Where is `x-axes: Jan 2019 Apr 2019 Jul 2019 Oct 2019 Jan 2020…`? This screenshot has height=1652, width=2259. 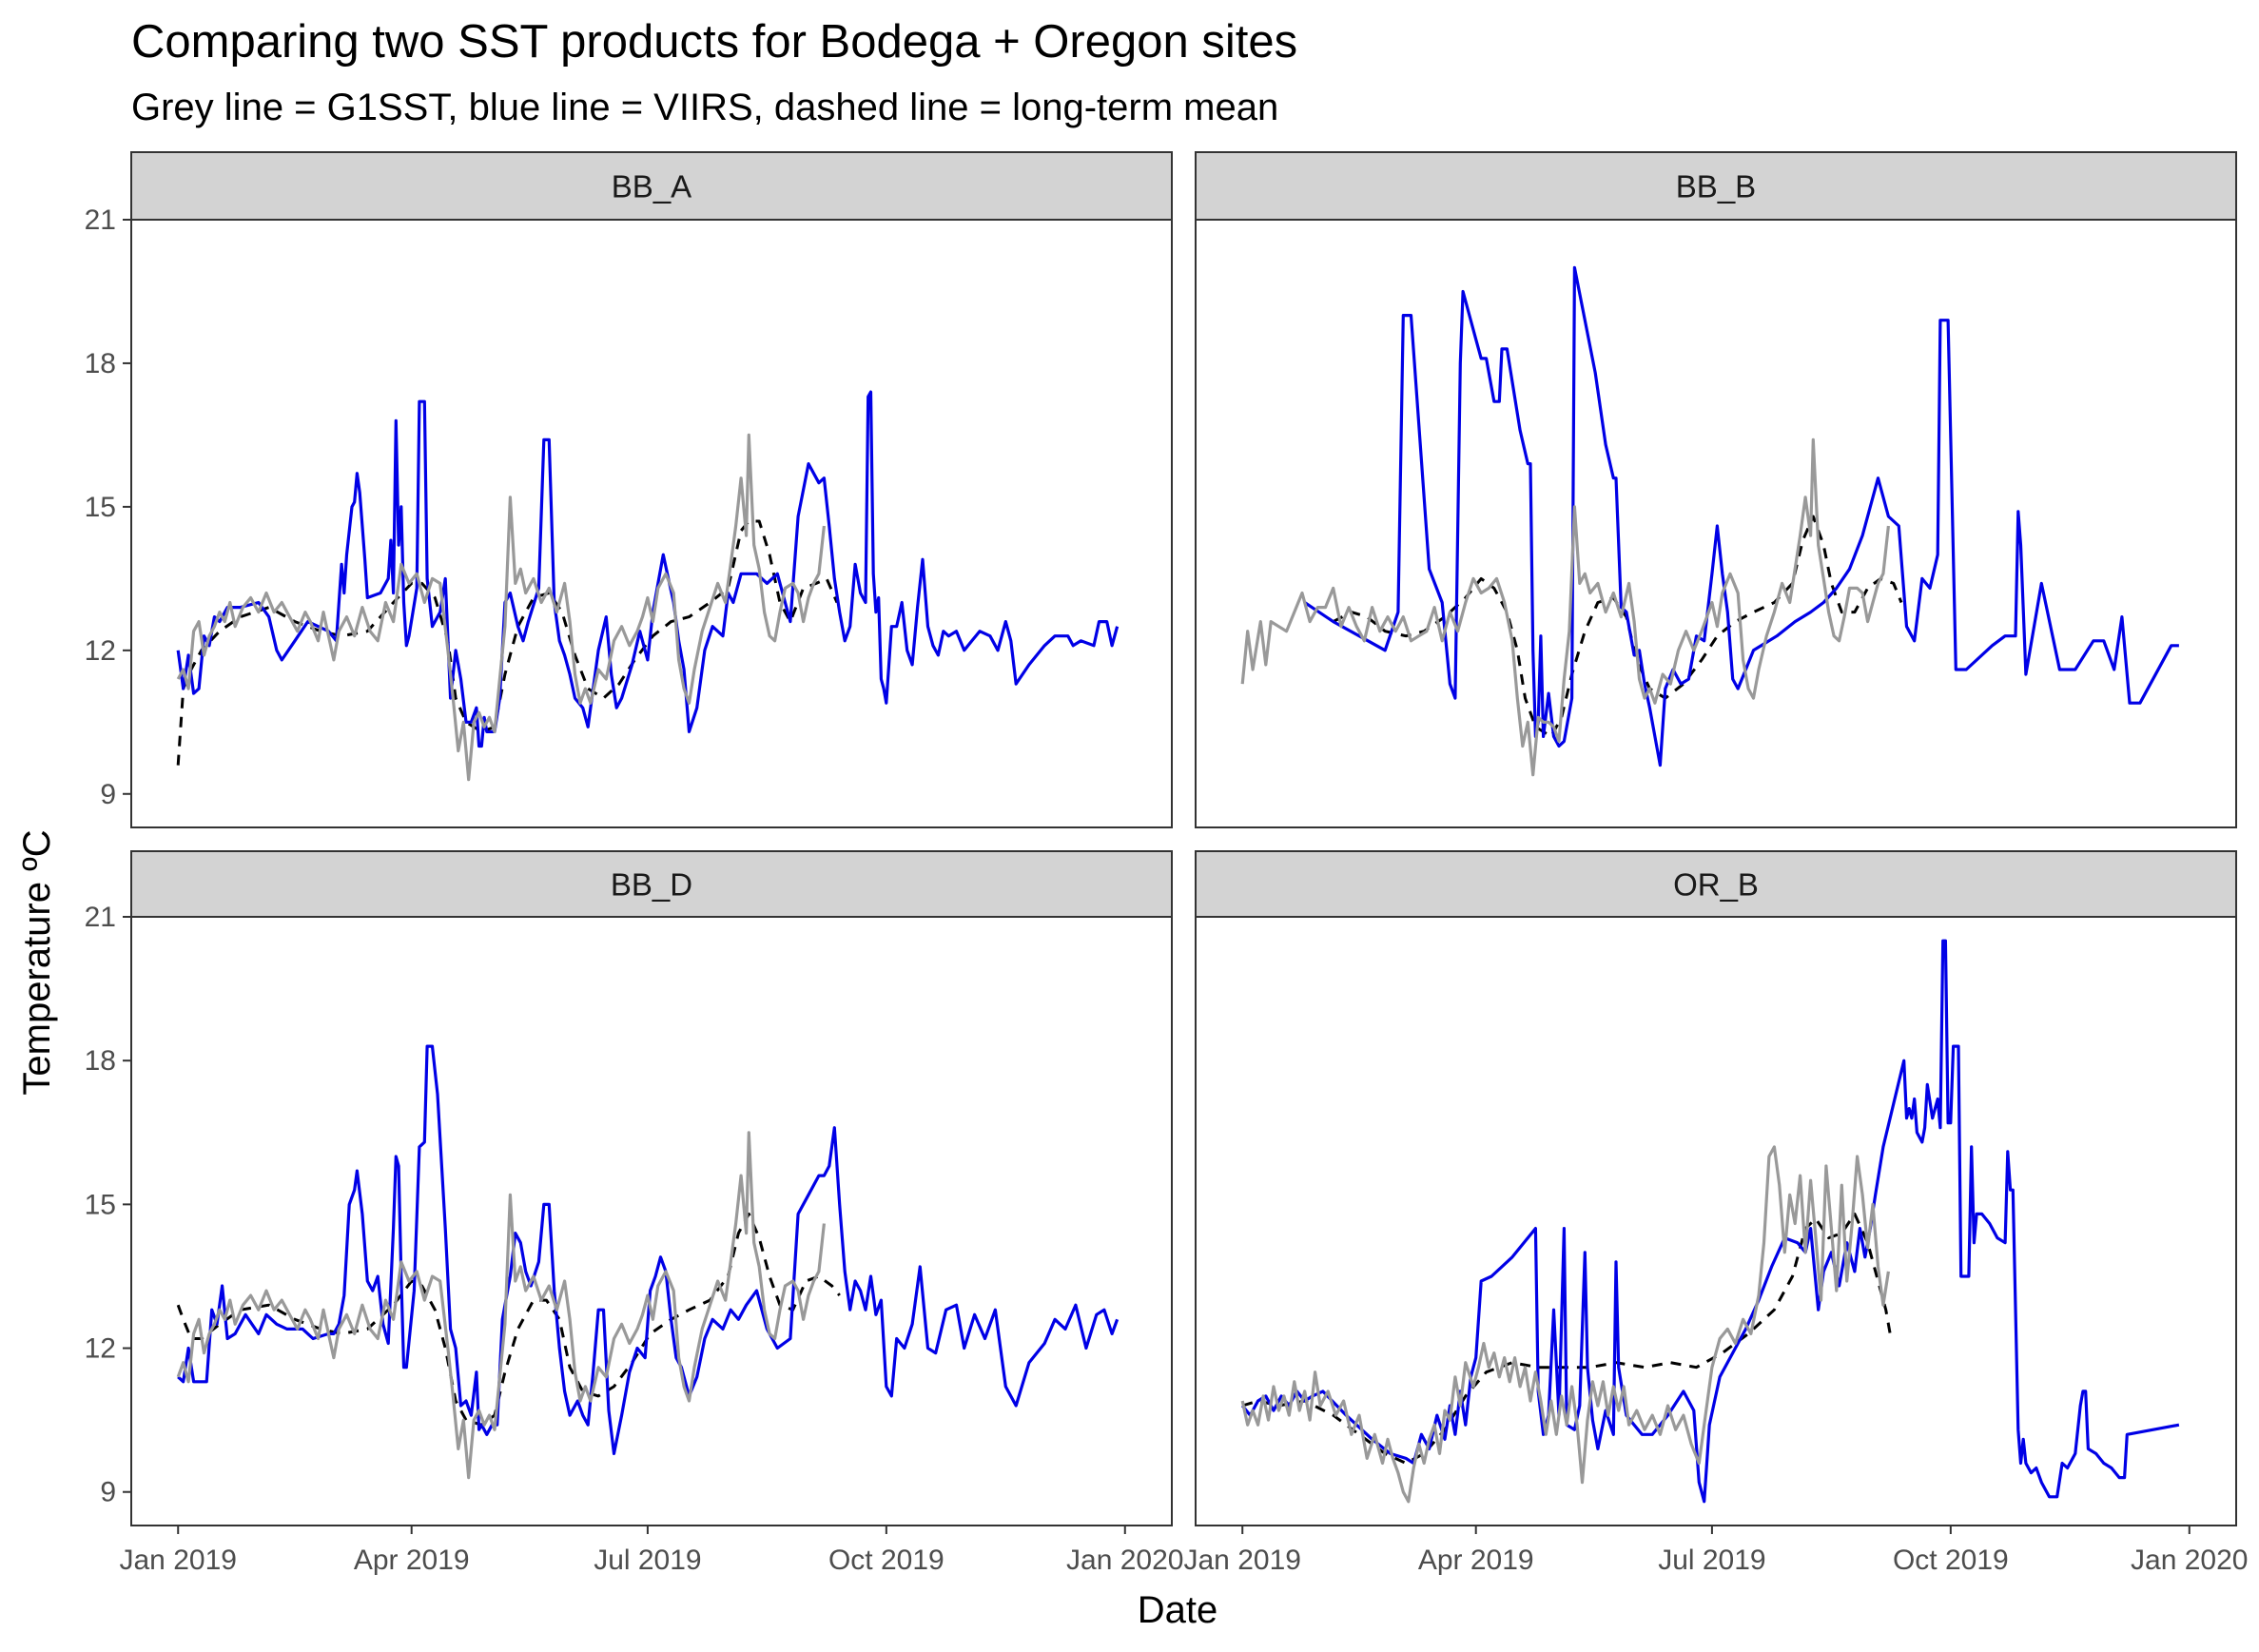
x-axes: Jan 2019 Apr 2019 Jul 2019 Oct 2019 Jan 2020… is located at coordinates (1184, 1551).